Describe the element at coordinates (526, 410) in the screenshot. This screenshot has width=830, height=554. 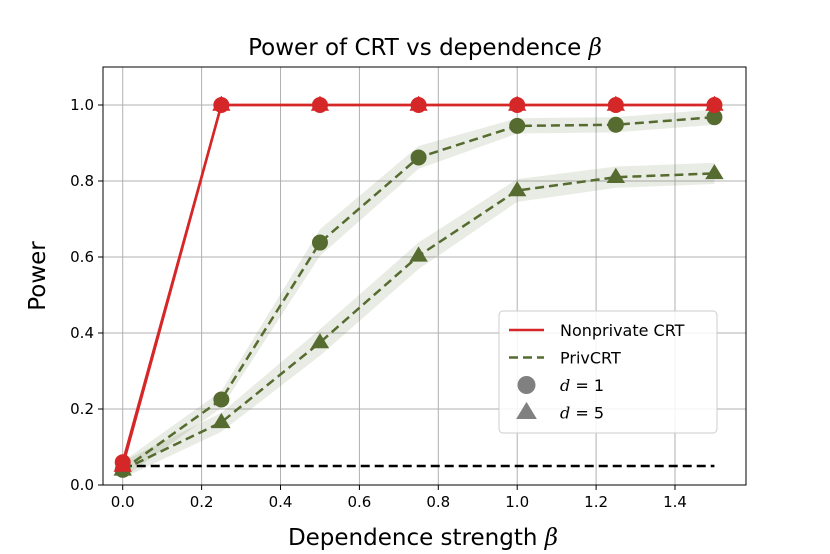
I see `legend-triangle-marker` at that location.